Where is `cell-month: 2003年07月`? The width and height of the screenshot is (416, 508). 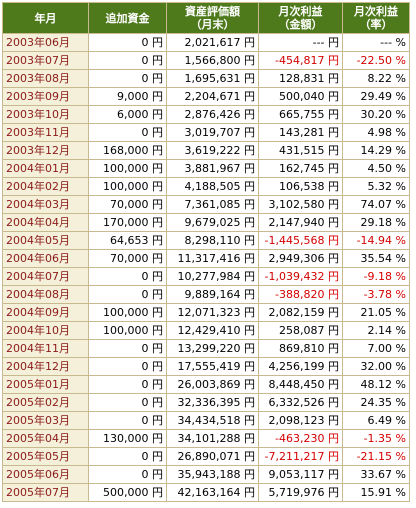
cell-month: 2003年07月 is located at coordinates (45, 60).